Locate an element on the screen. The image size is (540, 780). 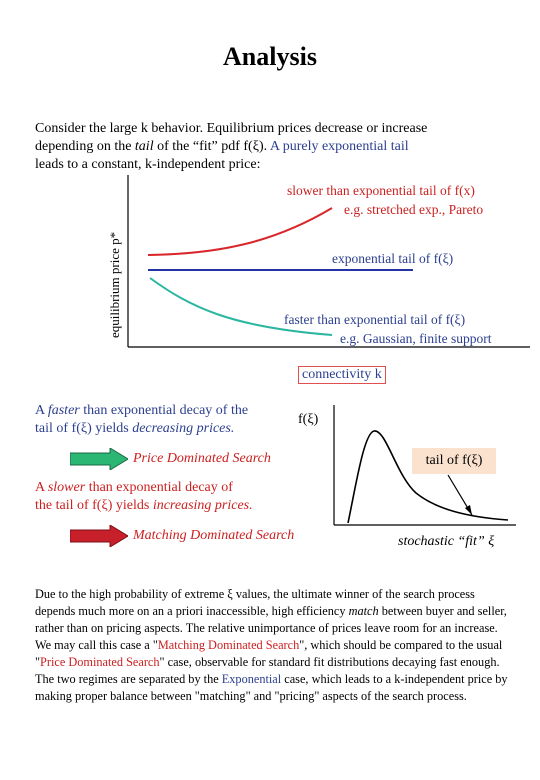
pdf-curve is located at coordinates (428, 477).